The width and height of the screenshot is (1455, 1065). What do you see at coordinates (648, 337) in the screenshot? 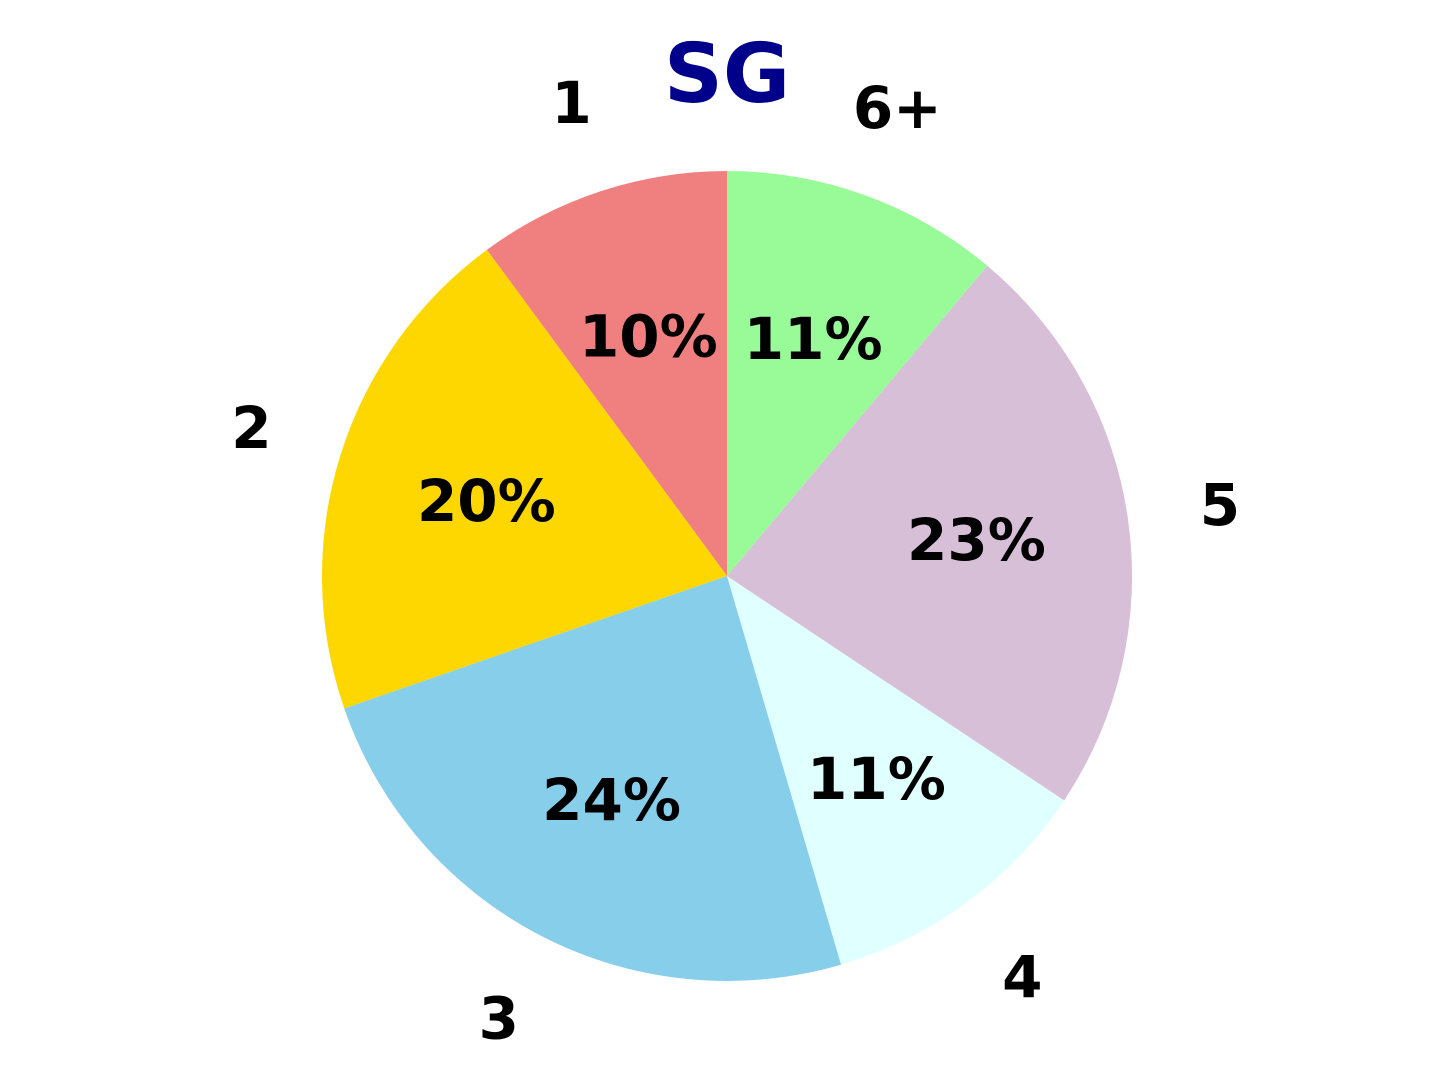
I see `slice-percent-label: 10%` at bounding box center [648, 337].